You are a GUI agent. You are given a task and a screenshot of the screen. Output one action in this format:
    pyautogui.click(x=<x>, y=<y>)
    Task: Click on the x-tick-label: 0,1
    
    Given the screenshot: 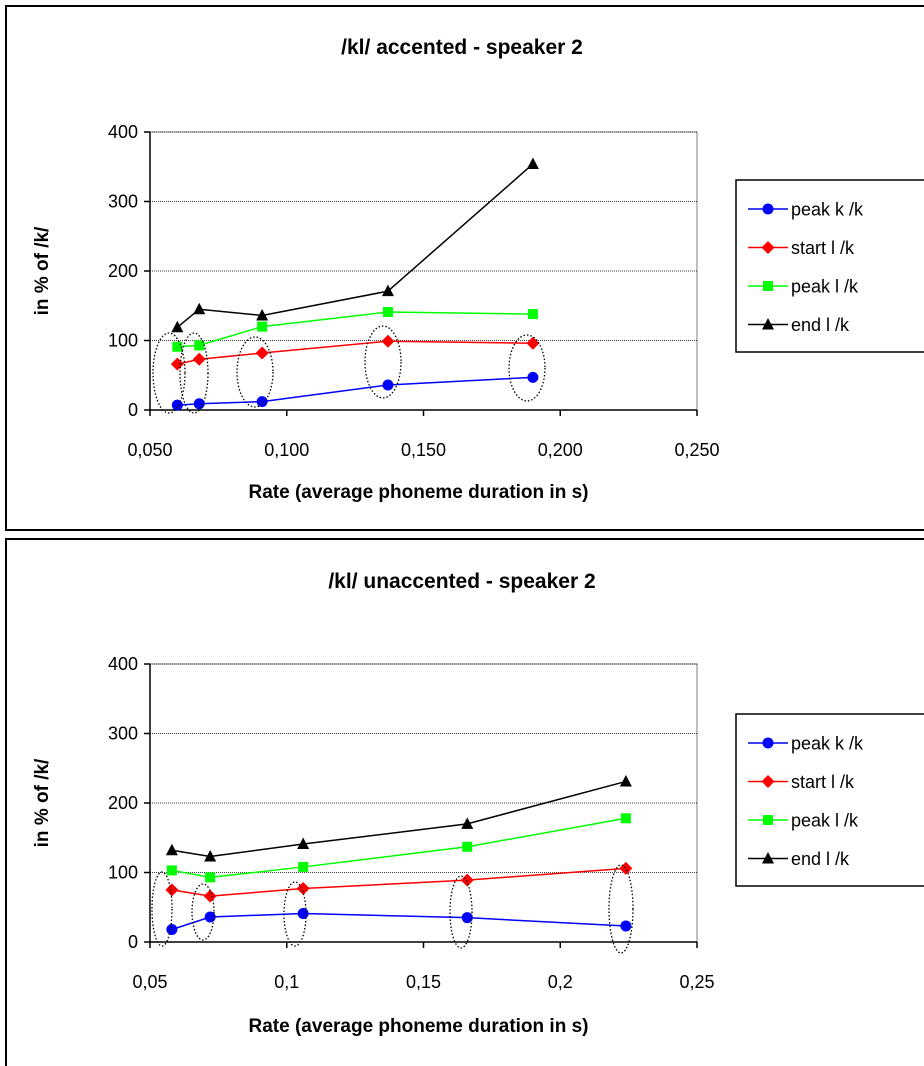 What is the action you would take?
    pyautogui.click(x=286, y=982)
    